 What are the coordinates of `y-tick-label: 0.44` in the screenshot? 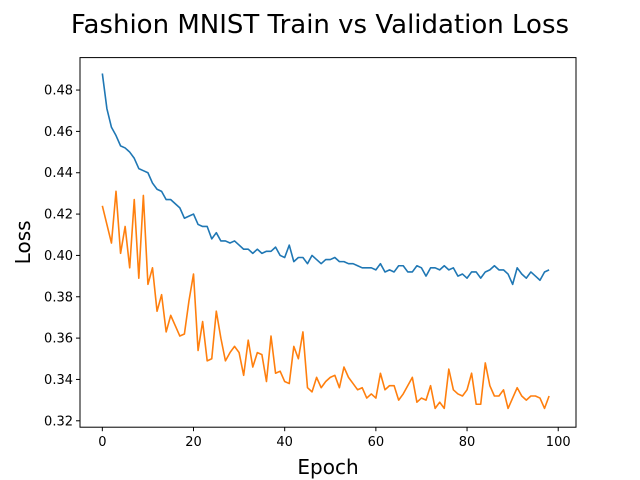 It's located at (58, 173).